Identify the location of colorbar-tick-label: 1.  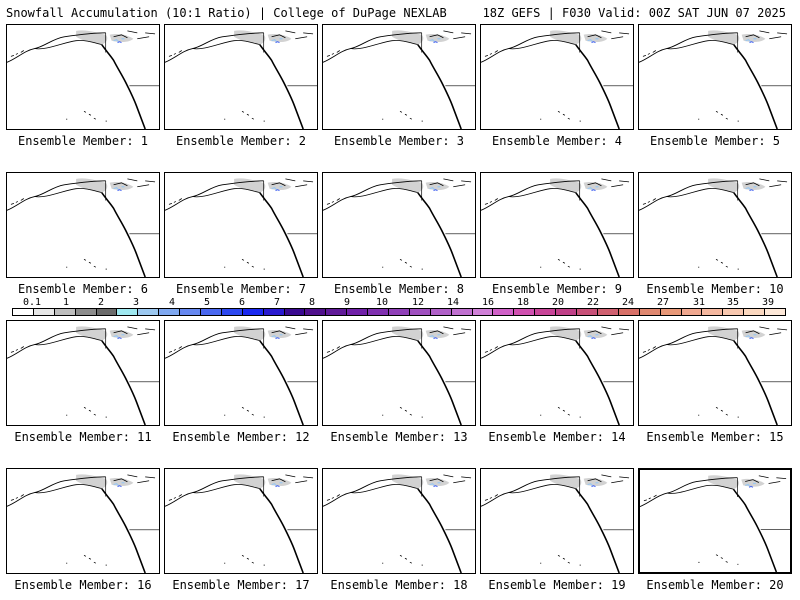
(66, 302).